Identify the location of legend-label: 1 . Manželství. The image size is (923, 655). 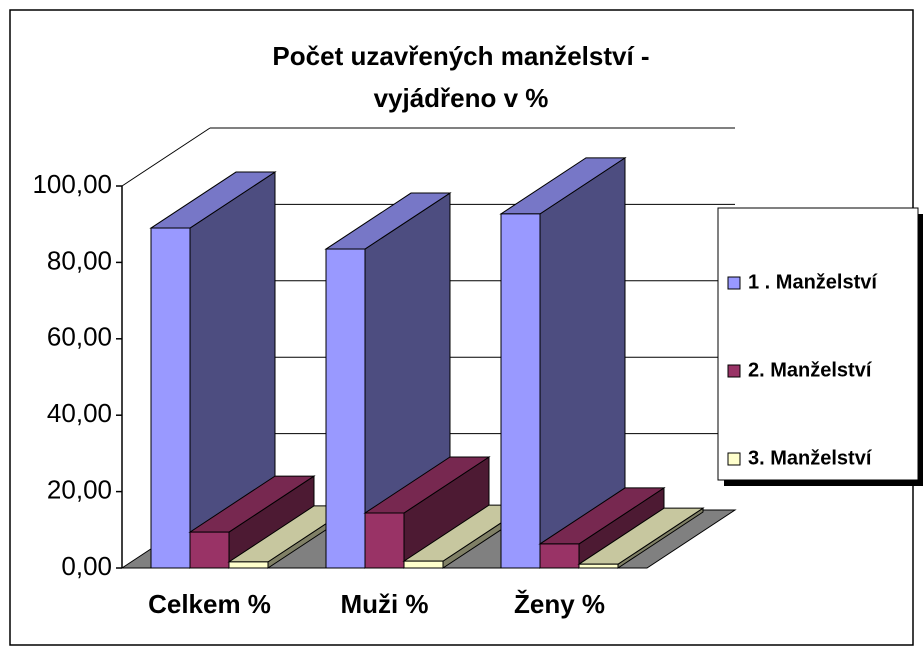
(813, 282).